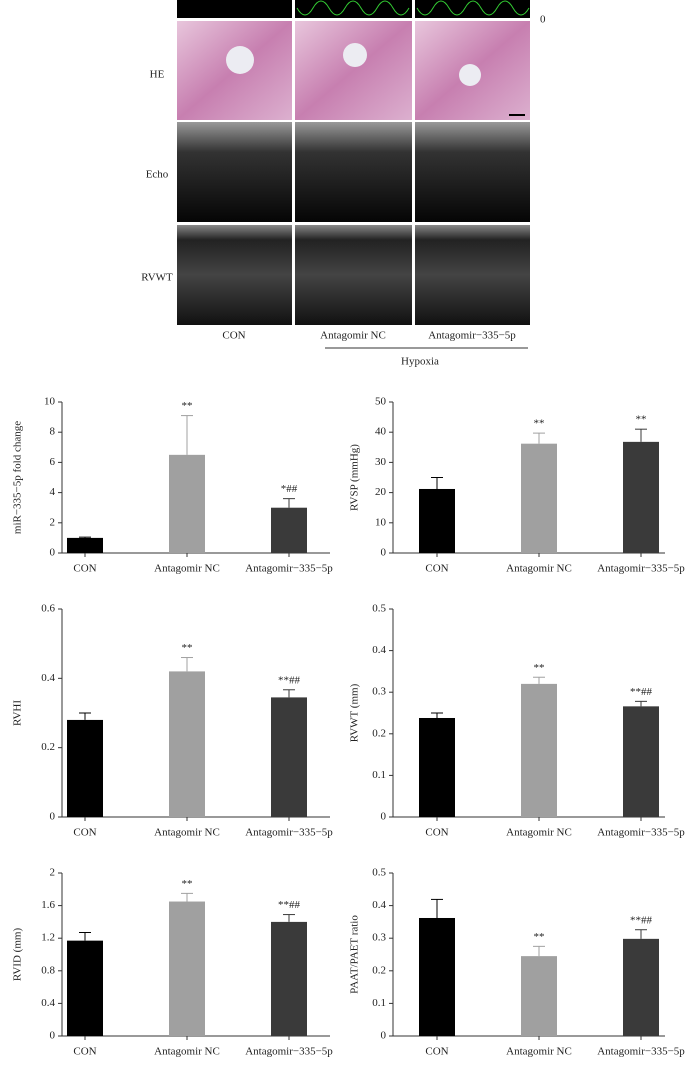  Describe the element at coordinates (53, 492) in the screenshot. I see `y-tick-label: 4` at that location.